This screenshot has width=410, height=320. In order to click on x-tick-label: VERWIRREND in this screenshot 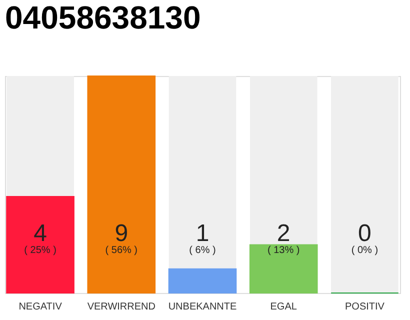, I will do `click(121, 307)`.